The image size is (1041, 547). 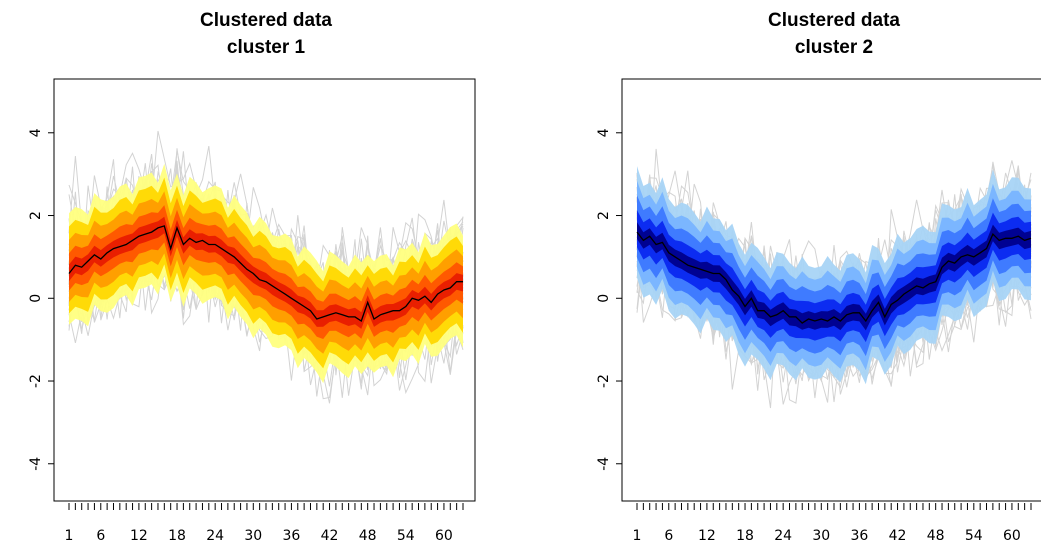 I want to click on background-profile-line, so click(x=266, y=225).